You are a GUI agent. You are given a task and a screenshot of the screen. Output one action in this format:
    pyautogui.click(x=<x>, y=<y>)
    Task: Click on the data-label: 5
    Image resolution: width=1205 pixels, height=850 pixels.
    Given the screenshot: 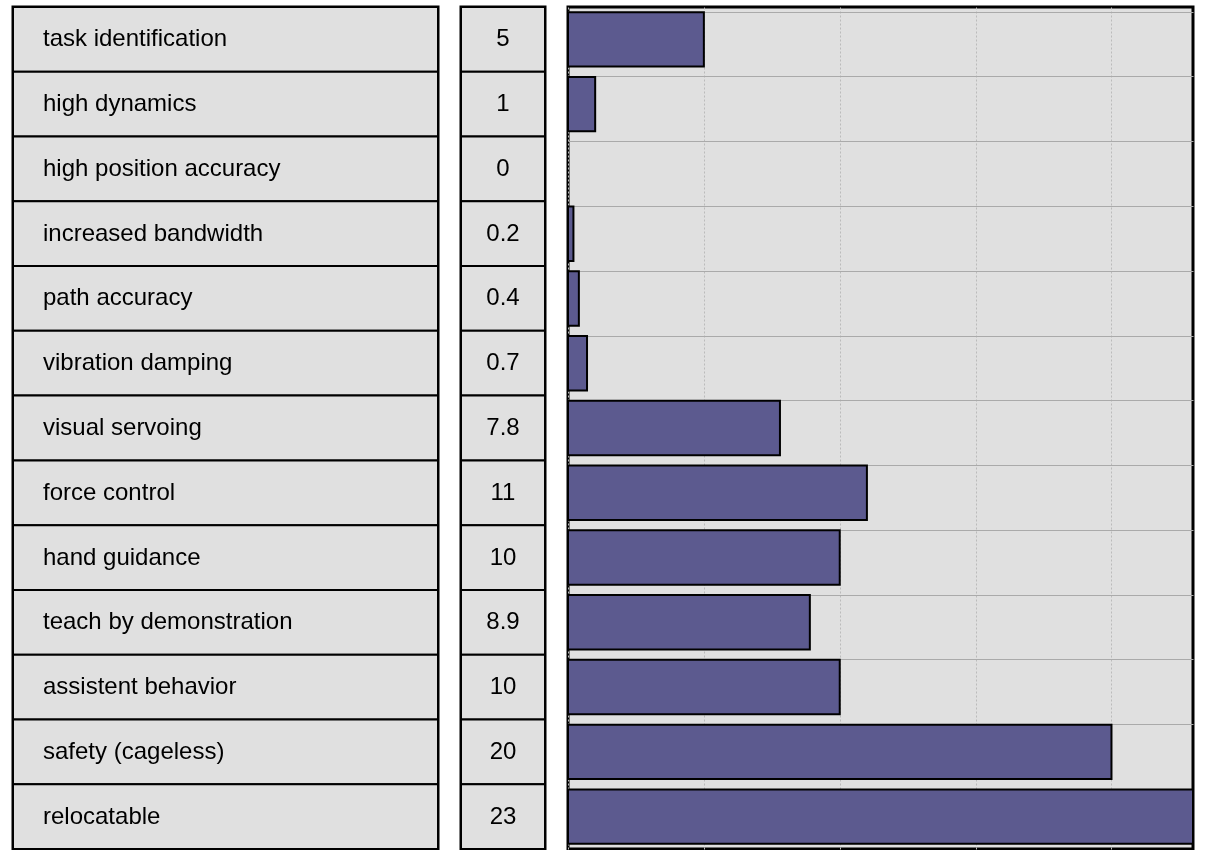 What is the action you would take?
    pyautogui.click(x=503, y=38)
    